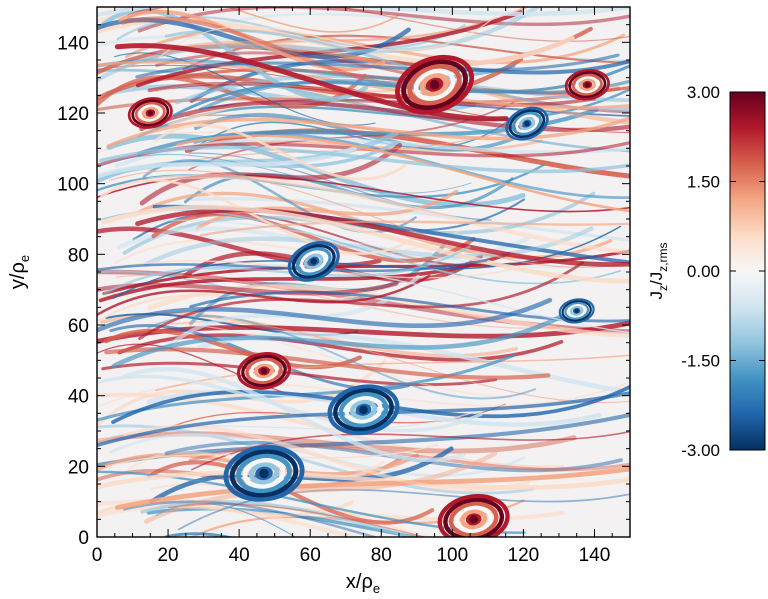  Describe the element at coordinates (452, 555) in the screenshot. I see `x-tick-label: 100` at that location.